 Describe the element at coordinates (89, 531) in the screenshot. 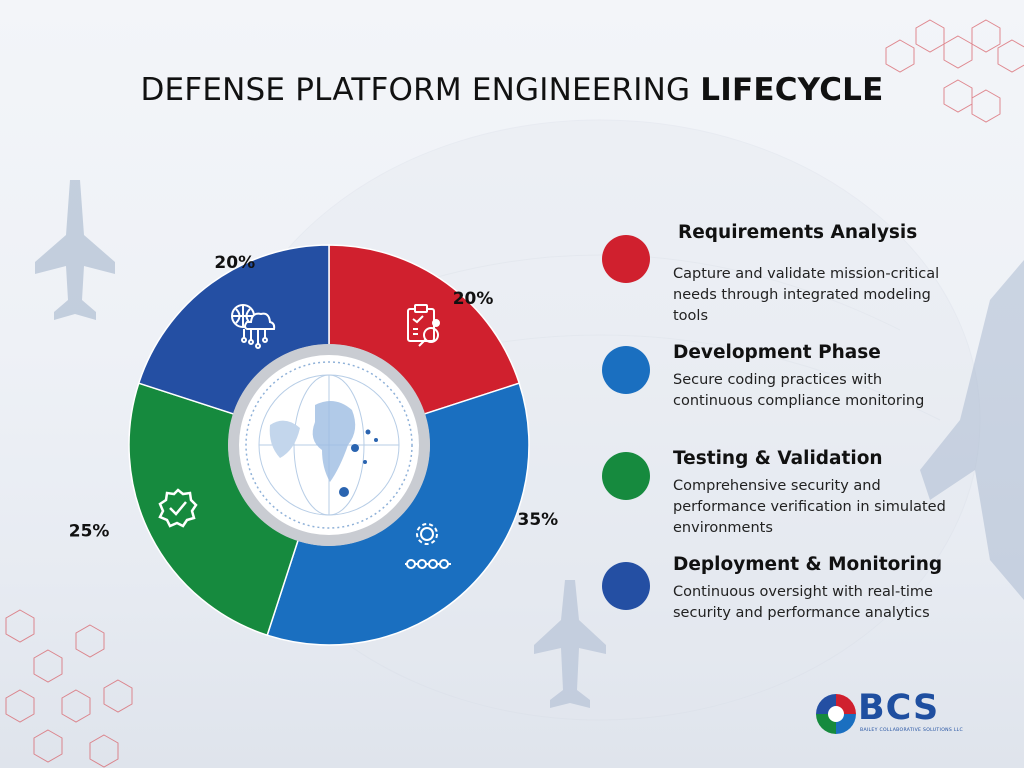

I see `percent-label-testing: 25%` at that location.